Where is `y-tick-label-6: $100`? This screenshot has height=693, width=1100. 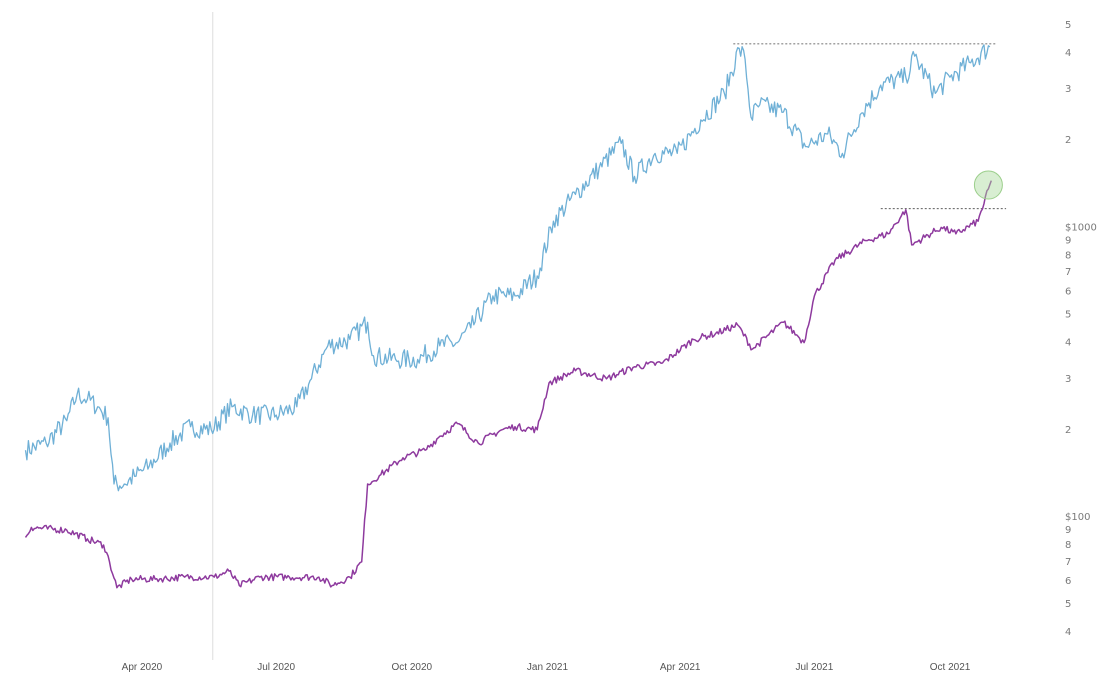 y-tick-label-6: $100 is located at coordinates (1077, 517).